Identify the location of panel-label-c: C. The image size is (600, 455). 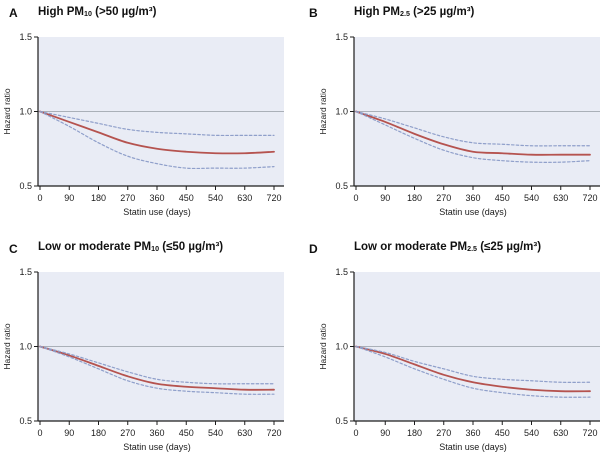
(13, 249).